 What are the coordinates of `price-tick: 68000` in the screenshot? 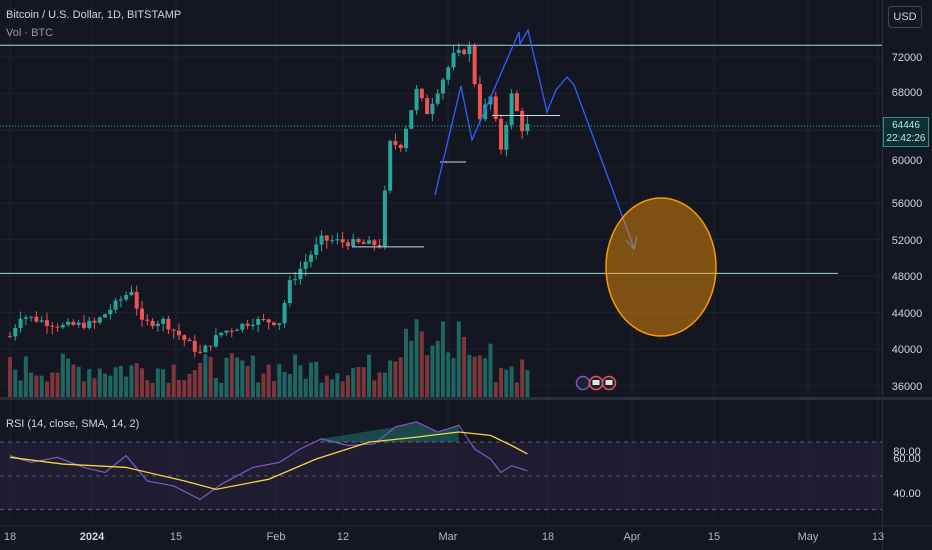 It's located at (907, 93).